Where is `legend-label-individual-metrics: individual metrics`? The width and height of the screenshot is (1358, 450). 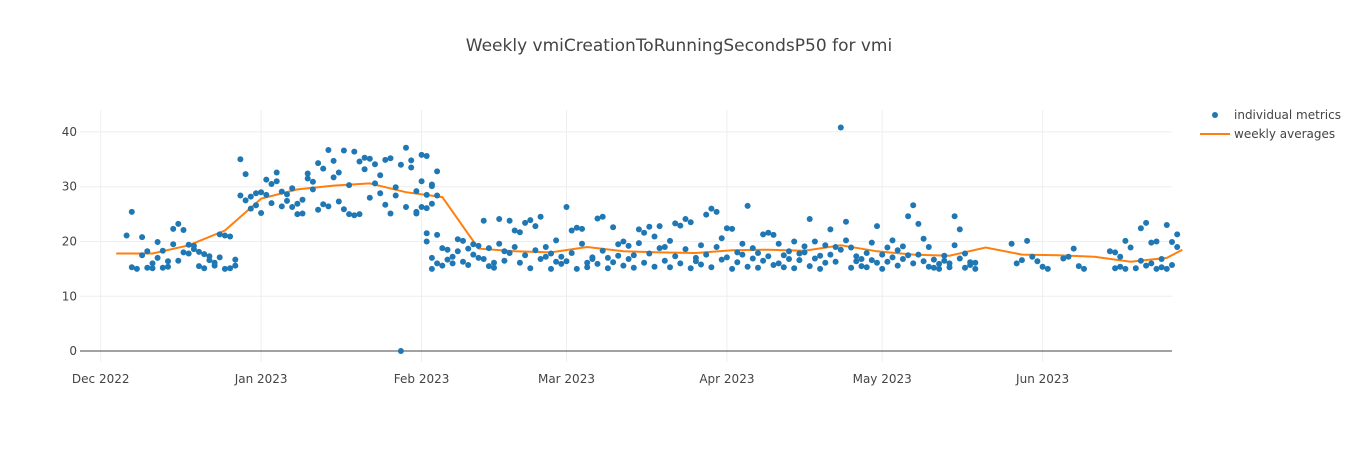 legend-label-individual-metrics: individual metrics is located at coordinates (1287, 115).